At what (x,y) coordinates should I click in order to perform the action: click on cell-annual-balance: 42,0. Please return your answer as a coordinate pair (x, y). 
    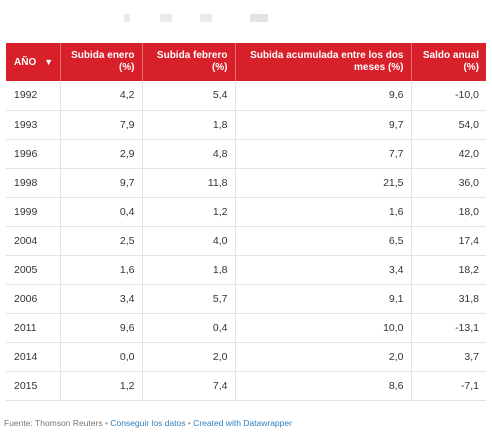
    Looking at the image, I should click on (468, 153).